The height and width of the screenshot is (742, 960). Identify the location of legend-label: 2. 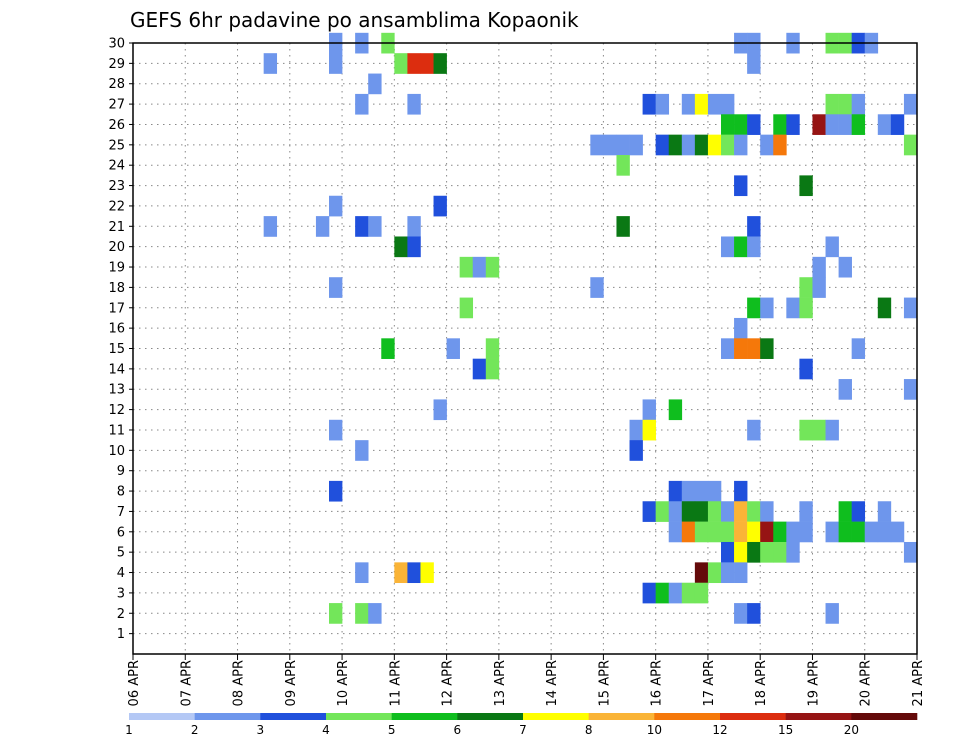
(195, 730).